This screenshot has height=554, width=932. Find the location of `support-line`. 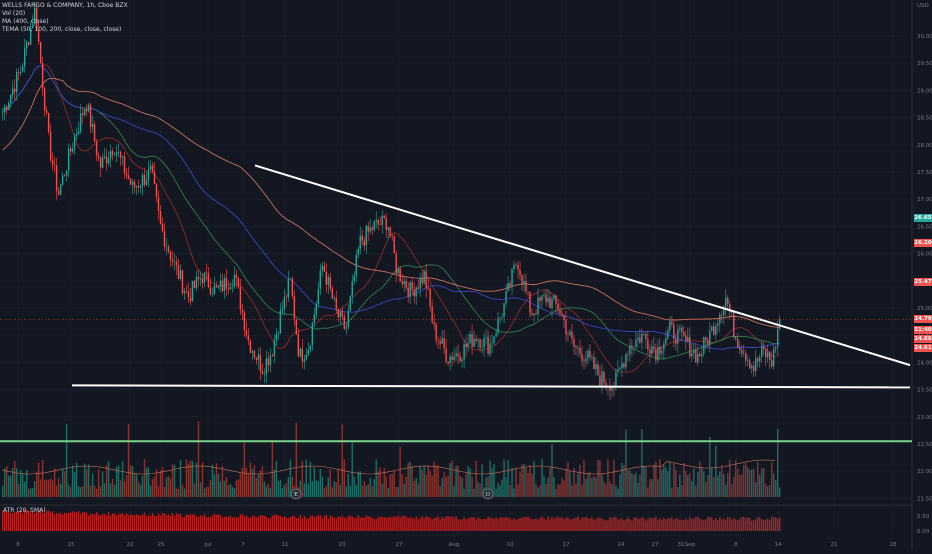

support-line is located at coordinates (491, 386).